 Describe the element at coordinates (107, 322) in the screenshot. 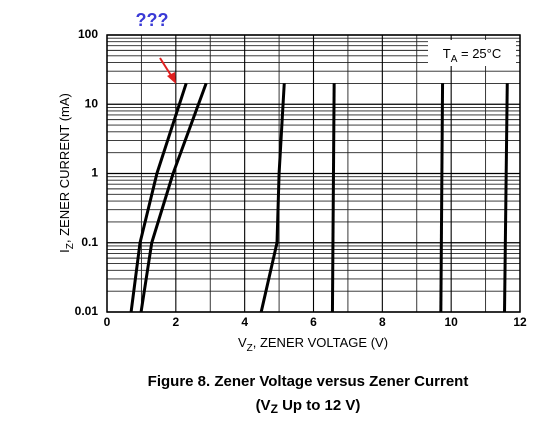

I see `x-tick-label: 0` at that location.